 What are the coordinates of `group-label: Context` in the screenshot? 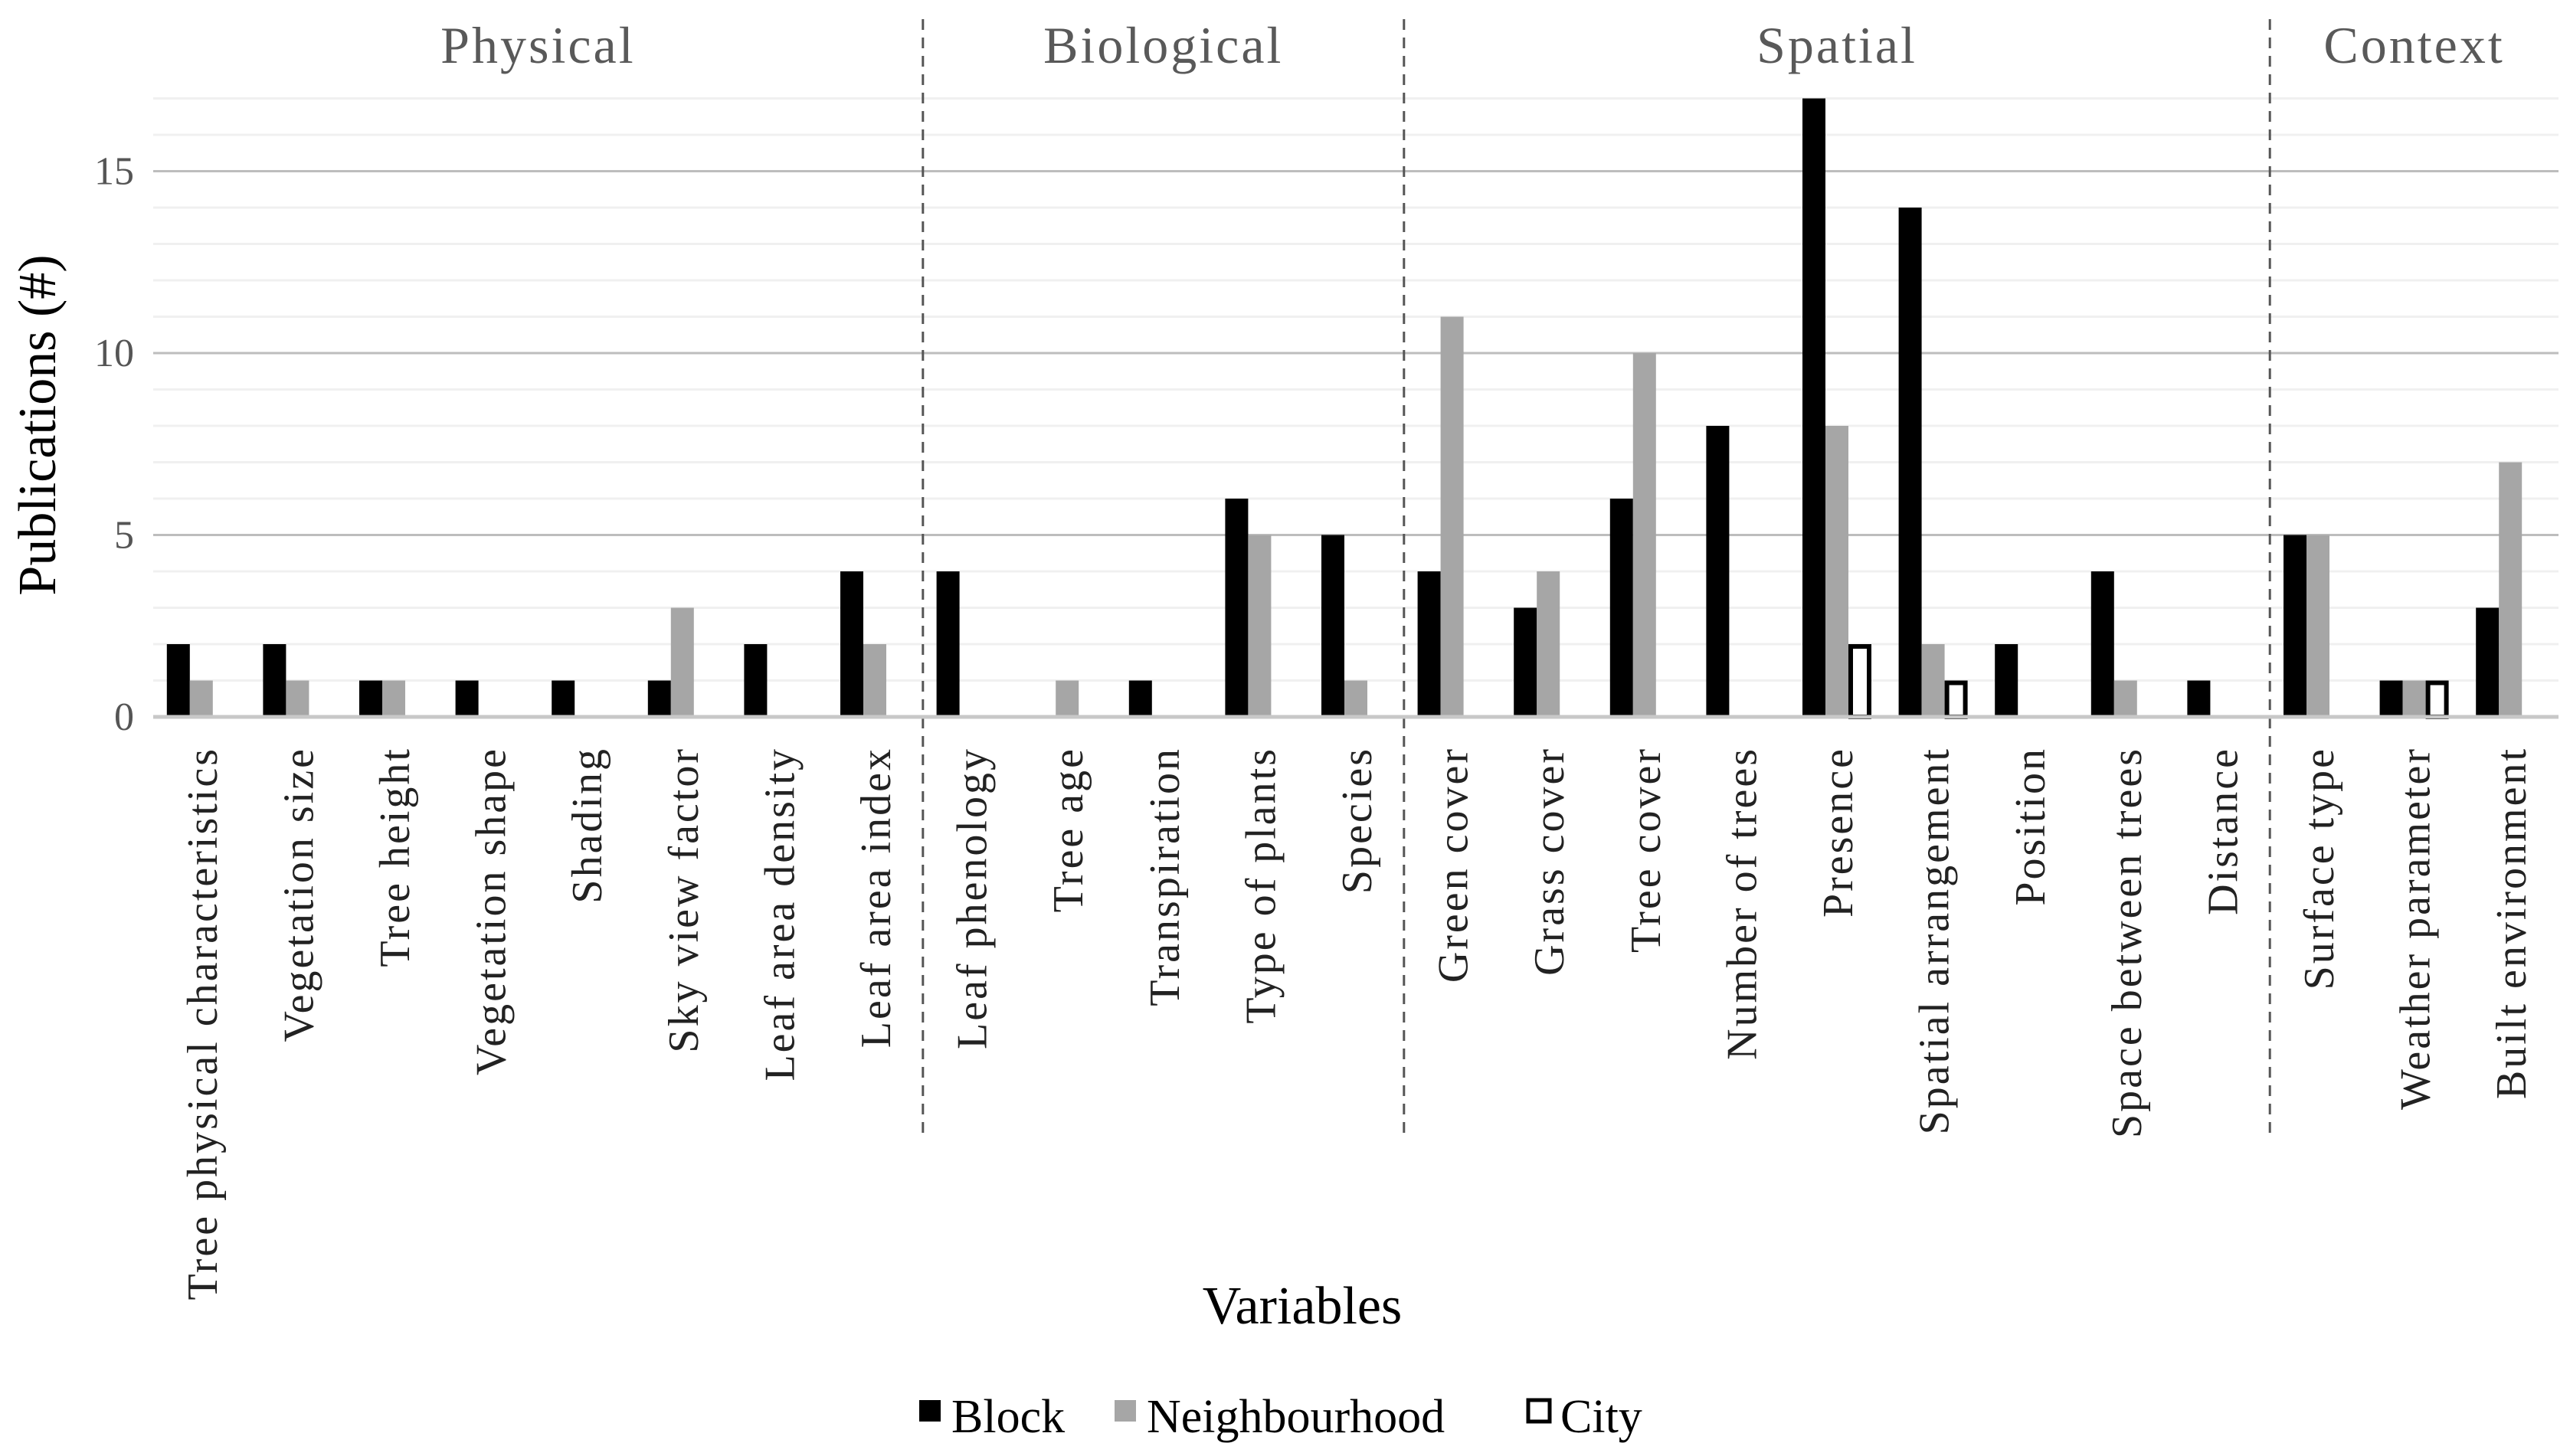 It's located at (2413, 45).